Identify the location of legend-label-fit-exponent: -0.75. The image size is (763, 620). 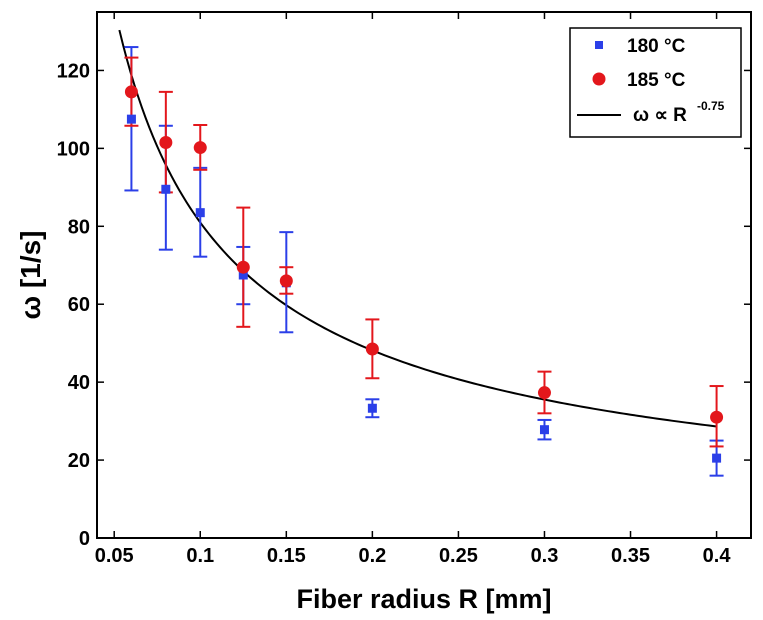
(711, 106).